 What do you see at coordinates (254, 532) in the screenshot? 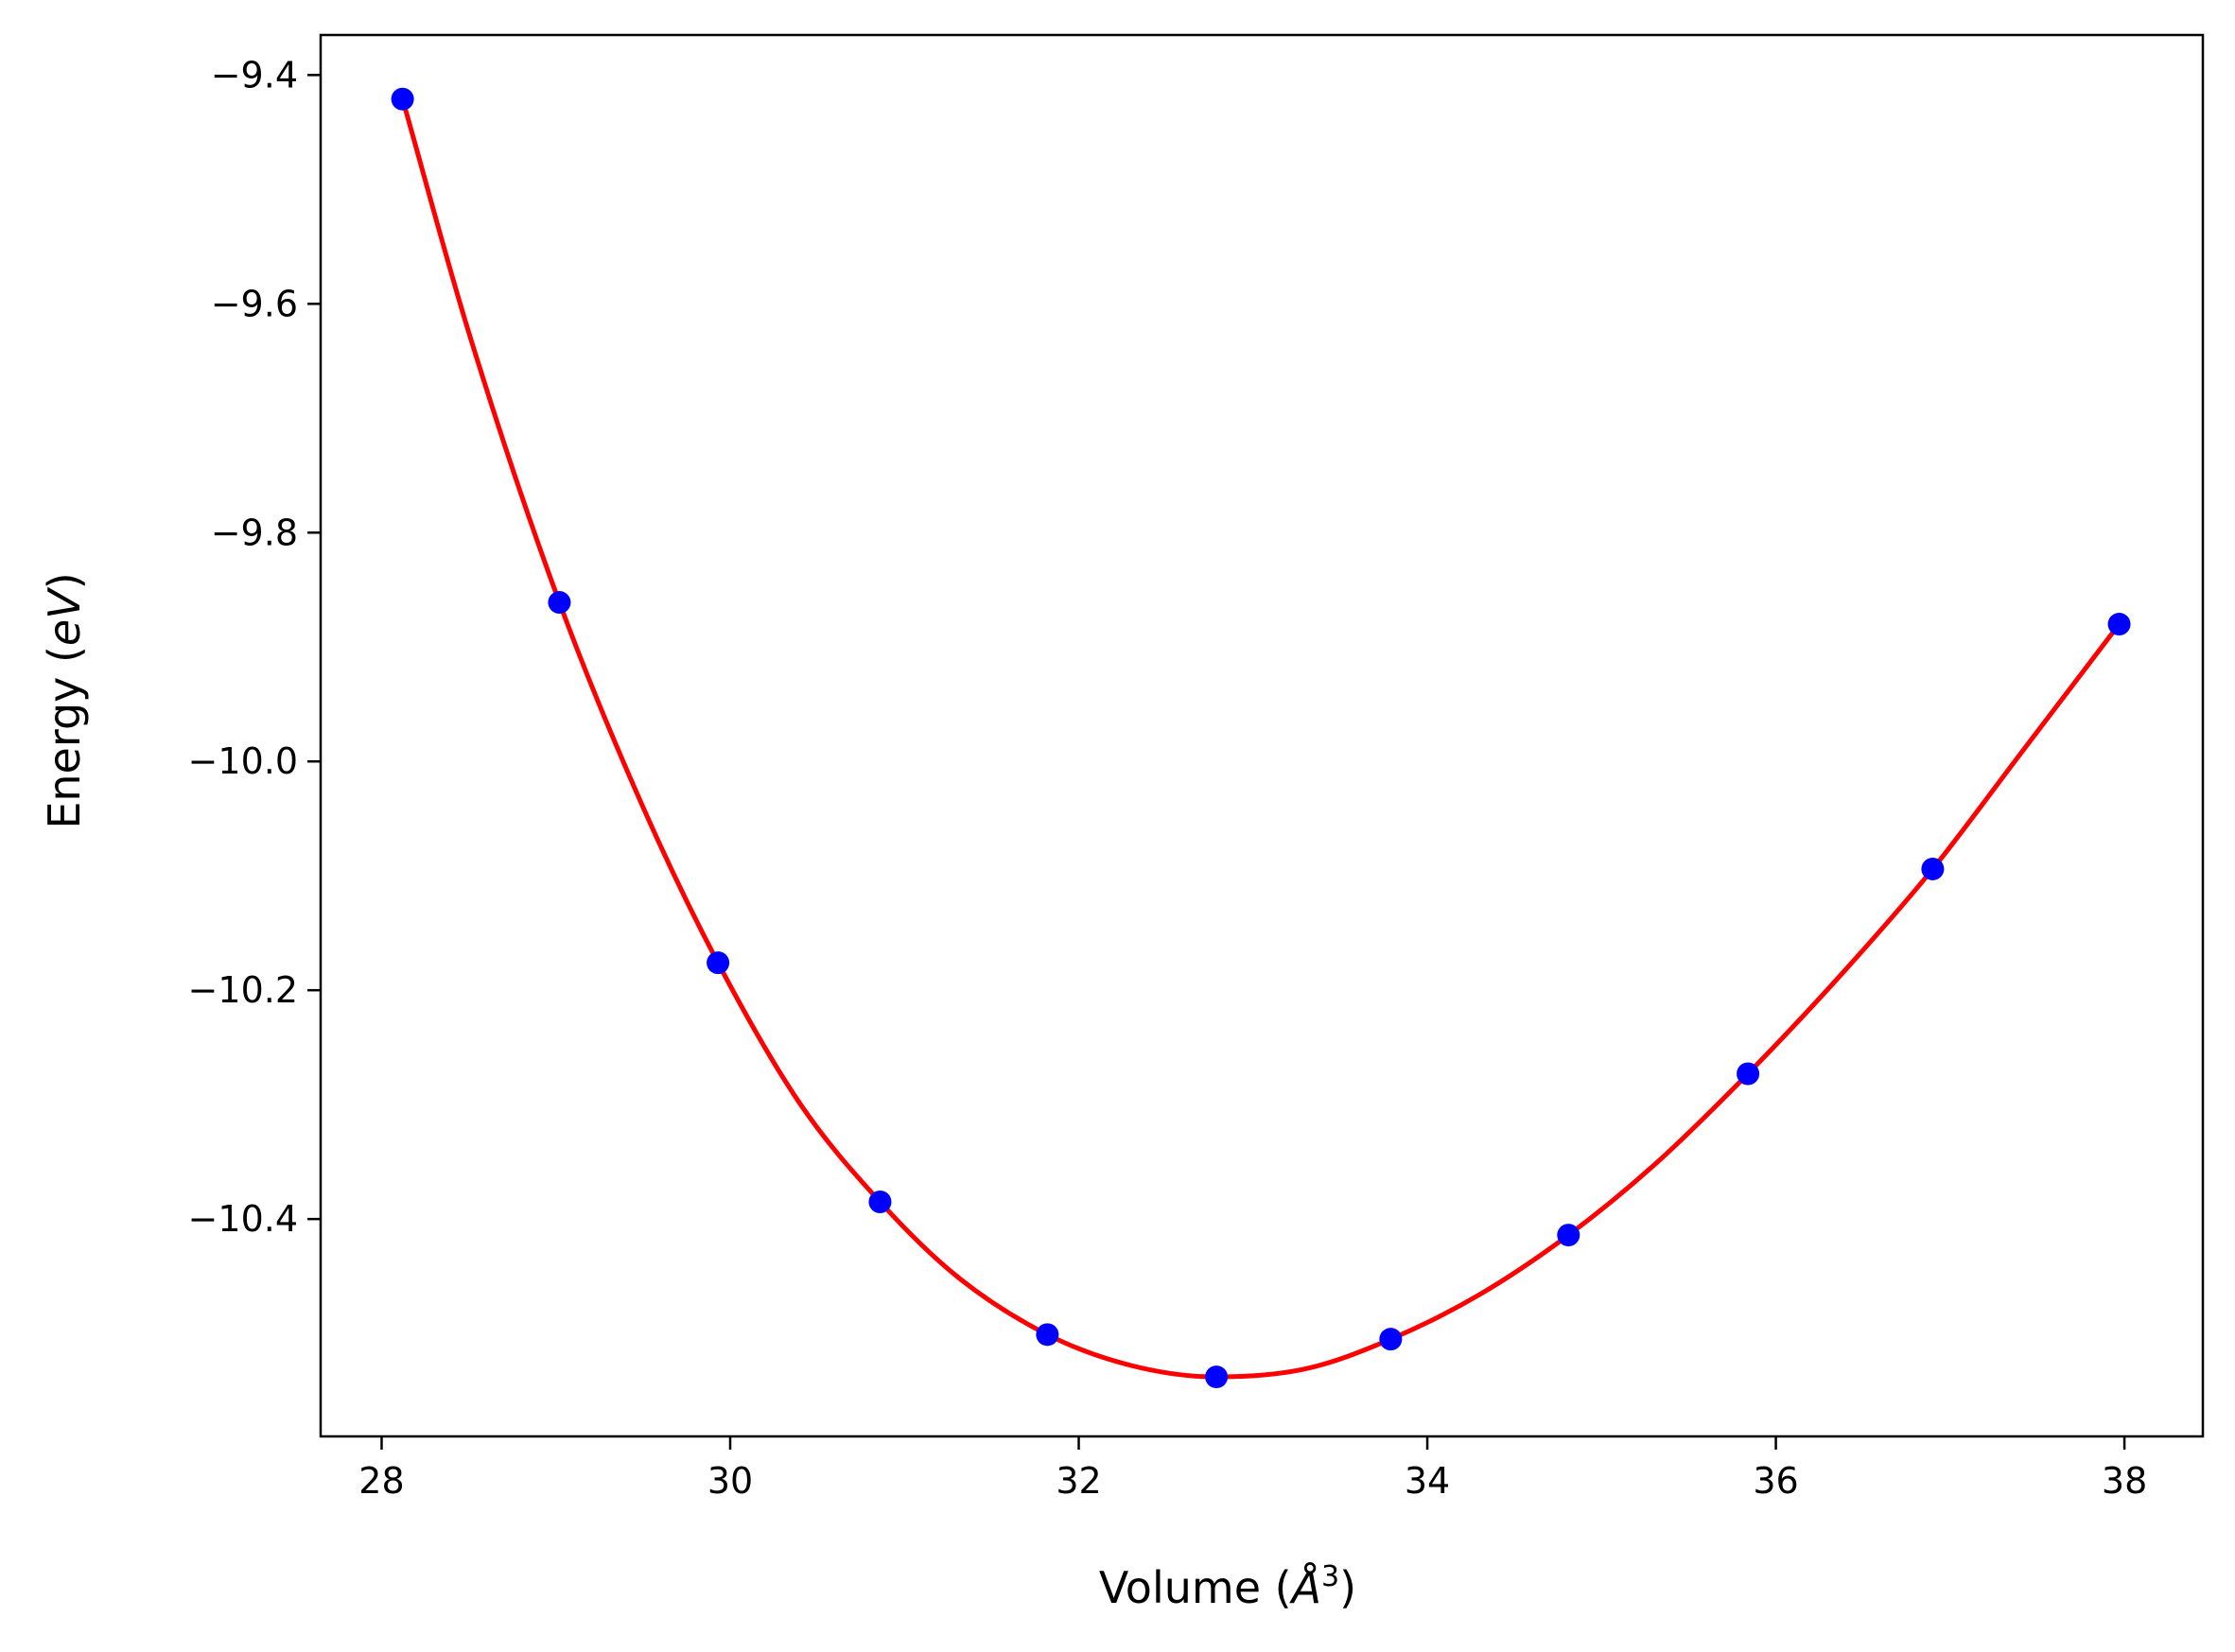
I see `y-tick-label: −9.8` at bounding box center [254, 532].